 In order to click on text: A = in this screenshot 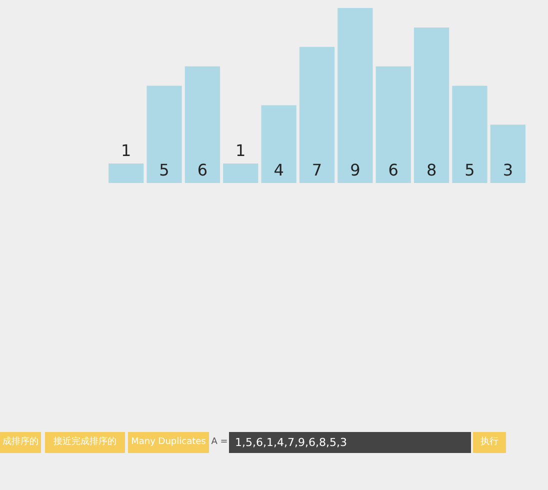, I will do `click(219, 442)`.